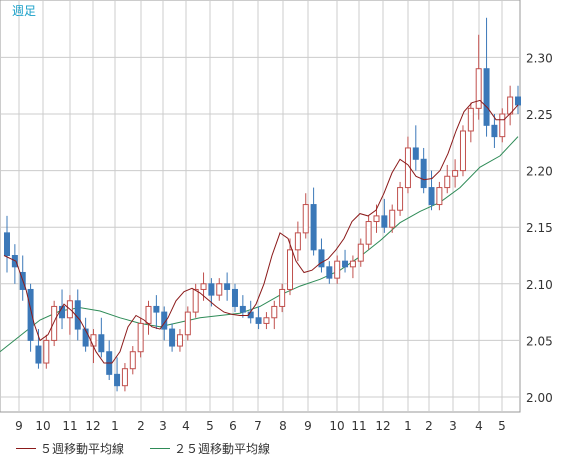 The height and width of the screenshot is (462, 574). I want to click on legend-ma5-swatch, so click(26, 448).